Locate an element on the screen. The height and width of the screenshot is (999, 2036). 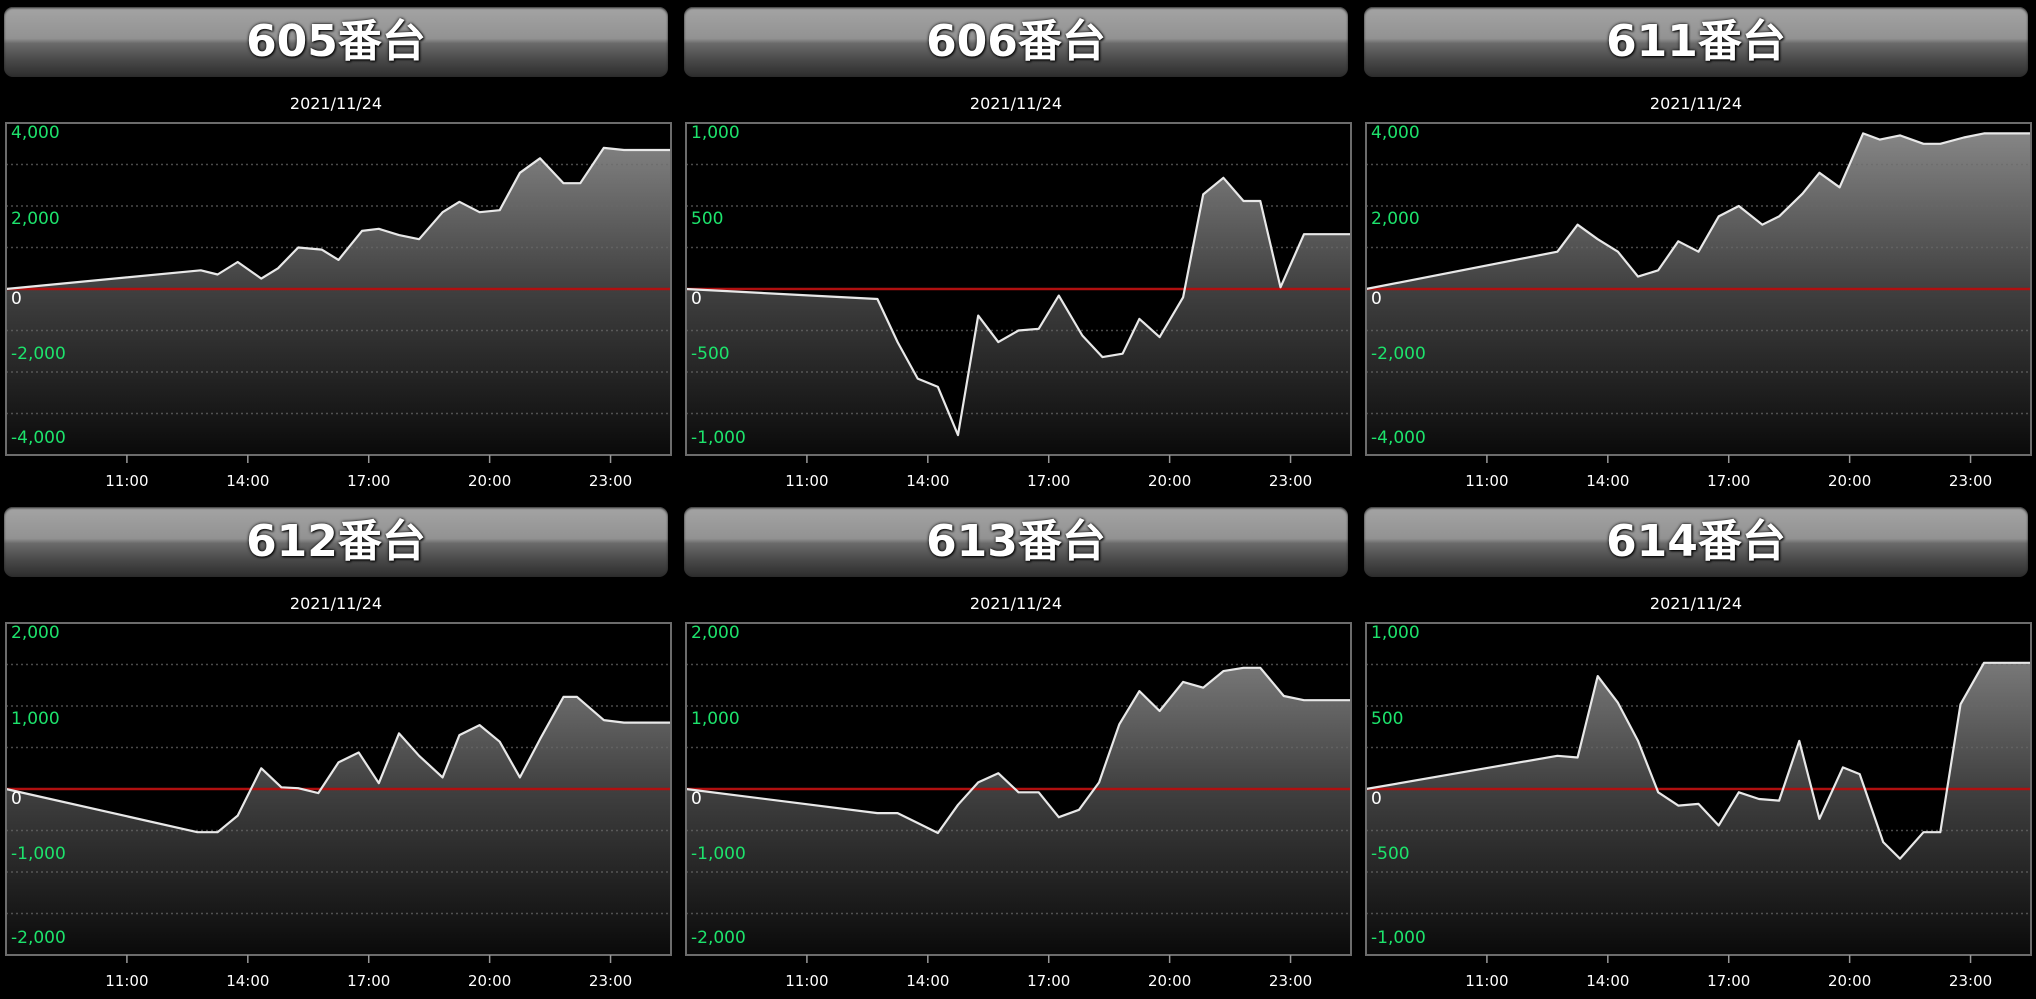
panel-header: 614番台 is located at coordinates (1696, 542).